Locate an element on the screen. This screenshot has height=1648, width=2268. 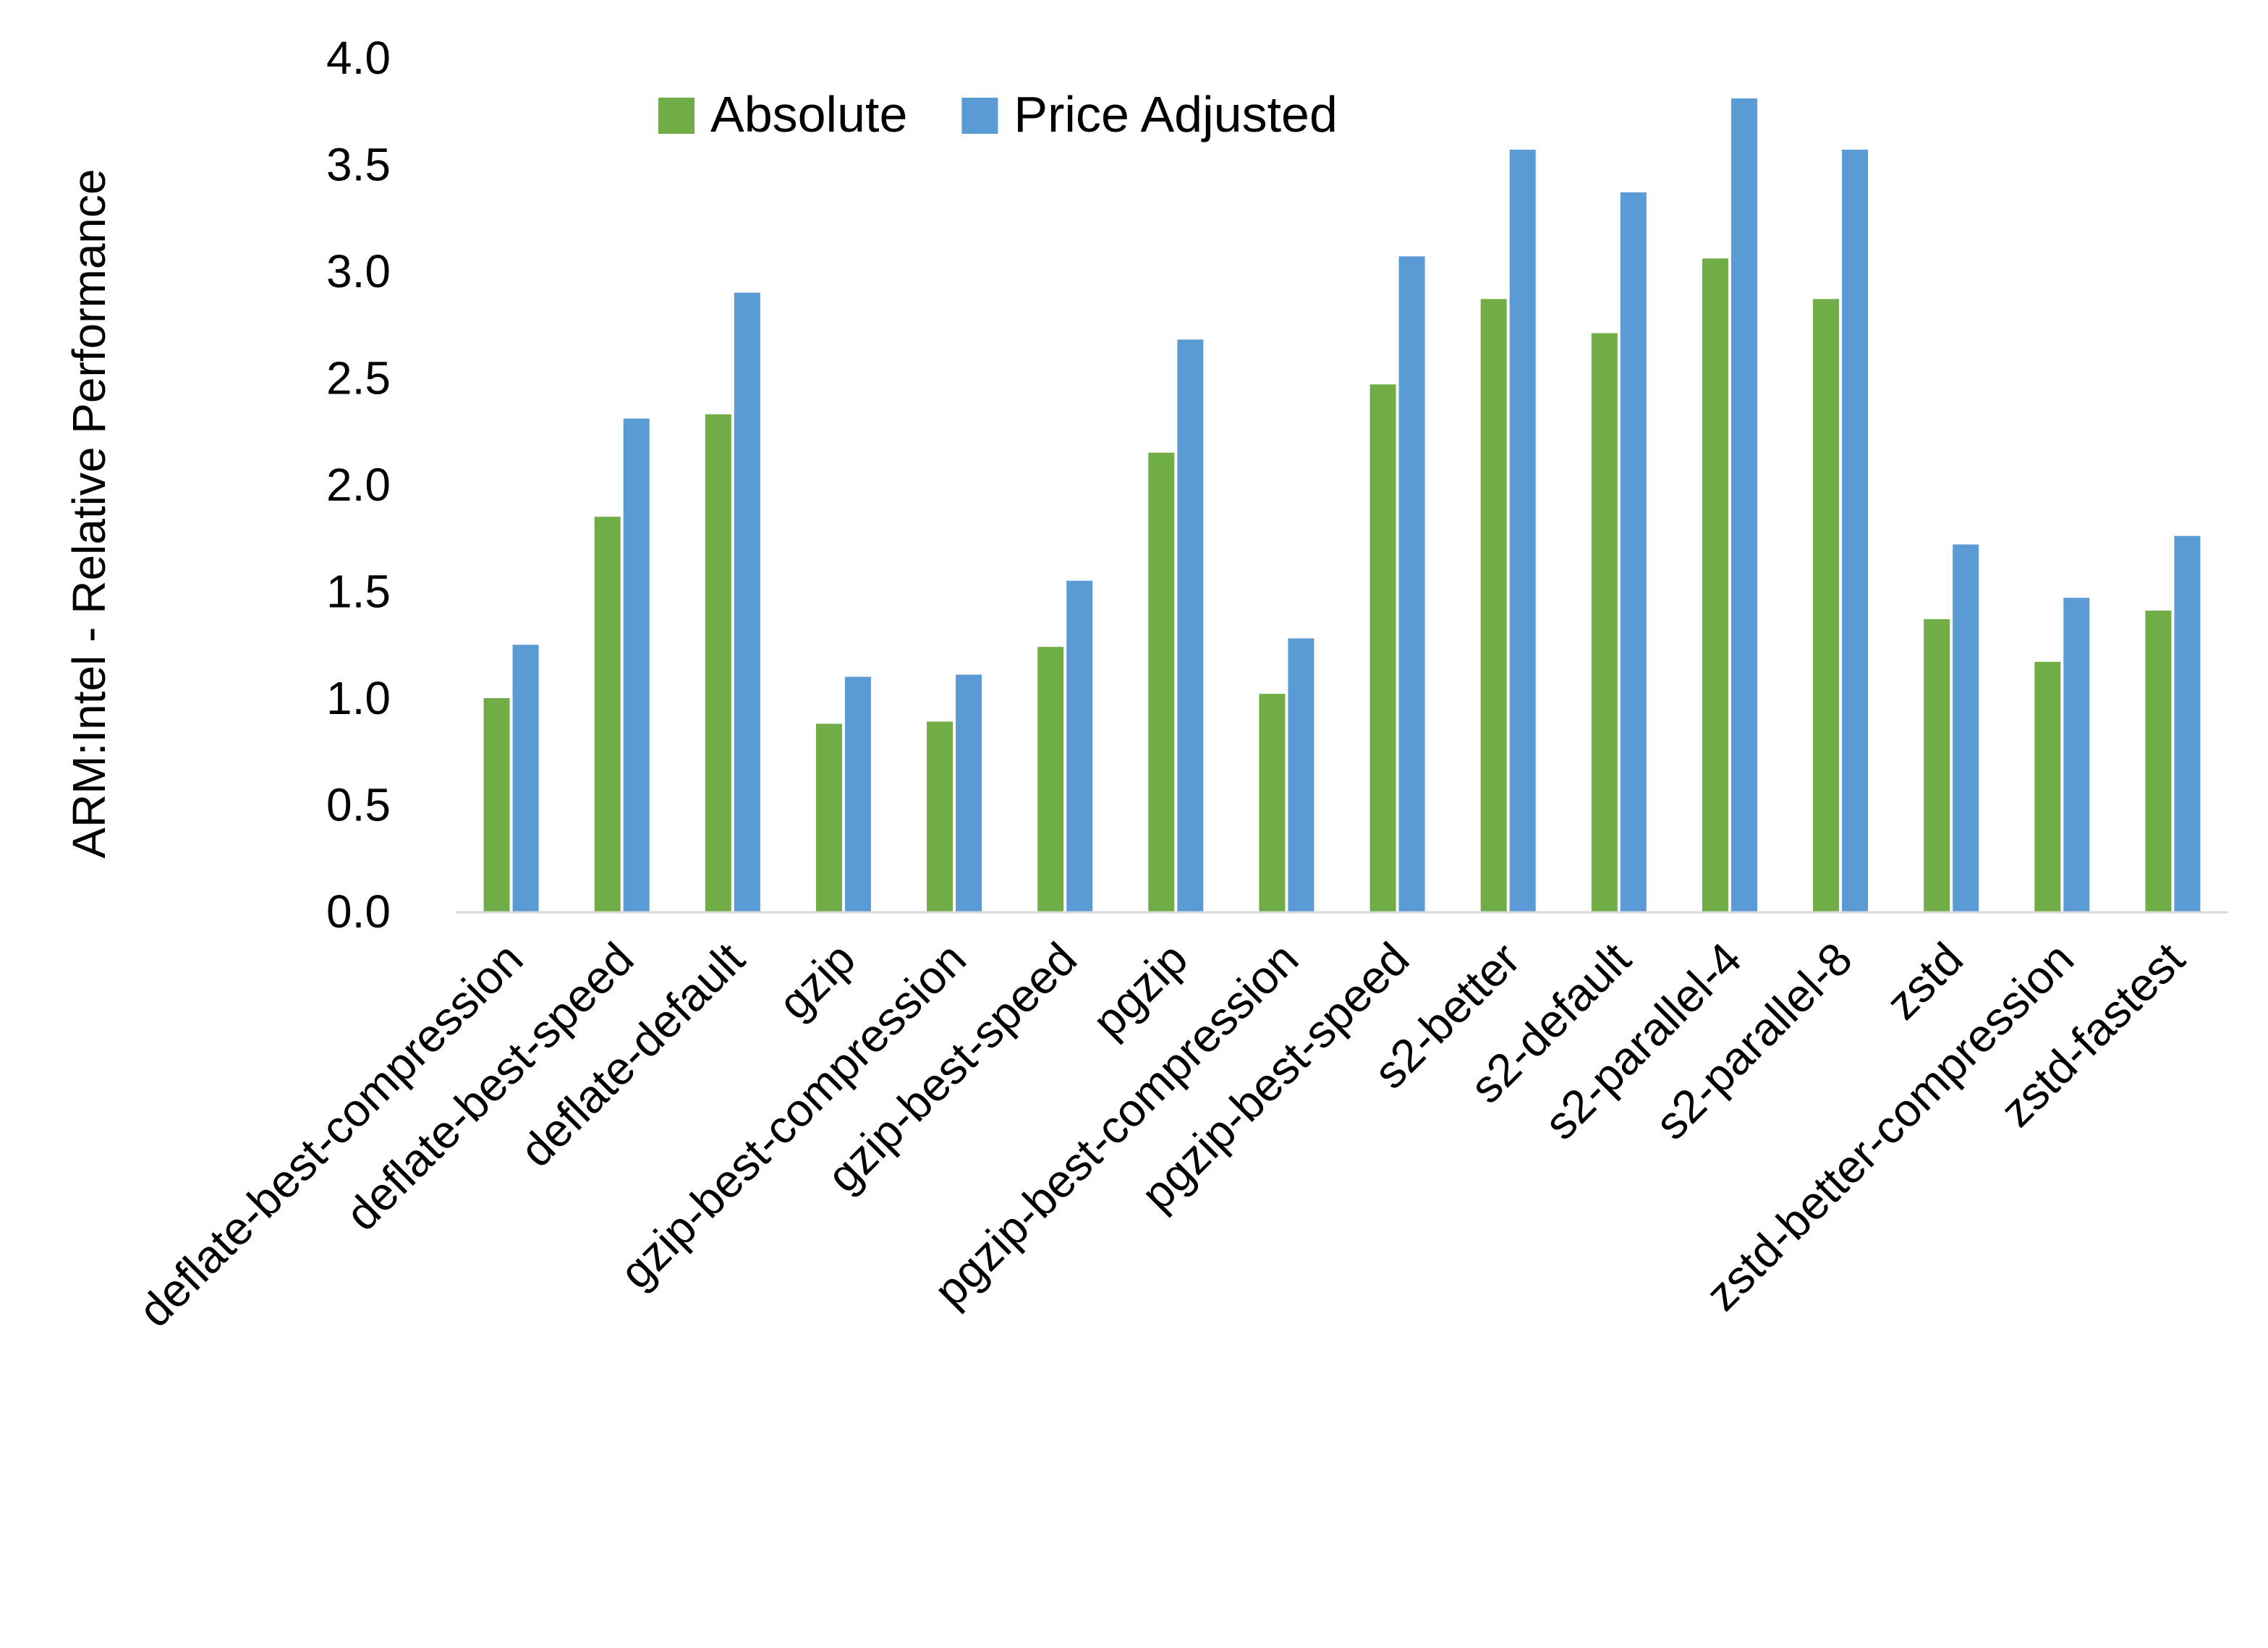
y-tick-label: 2.5 is located at coordinates (358, 378).